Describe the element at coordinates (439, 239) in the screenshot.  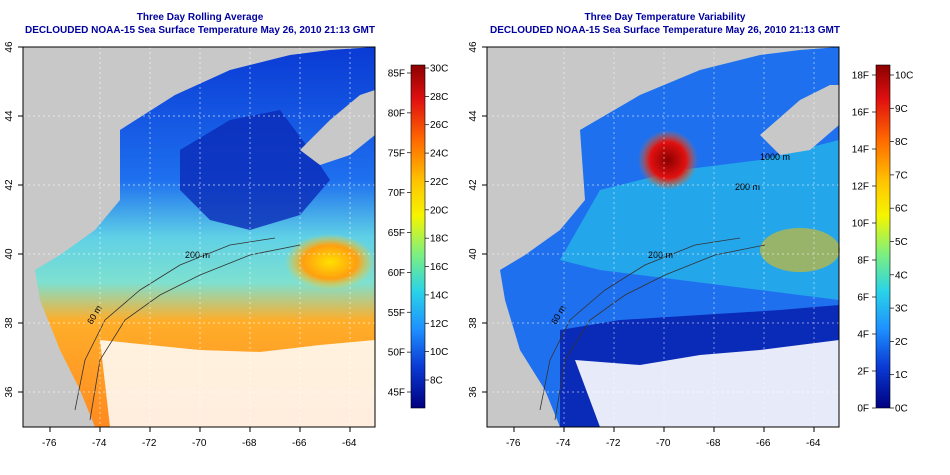
I see `left-colorbar-celsius-label: 18C` at that location.